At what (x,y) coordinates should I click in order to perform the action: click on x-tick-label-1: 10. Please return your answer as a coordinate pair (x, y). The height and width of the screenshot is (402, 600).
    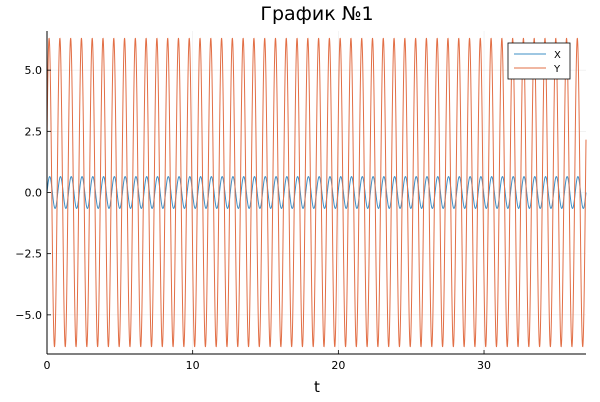
    Looking at the image, I should click on (193, 365).